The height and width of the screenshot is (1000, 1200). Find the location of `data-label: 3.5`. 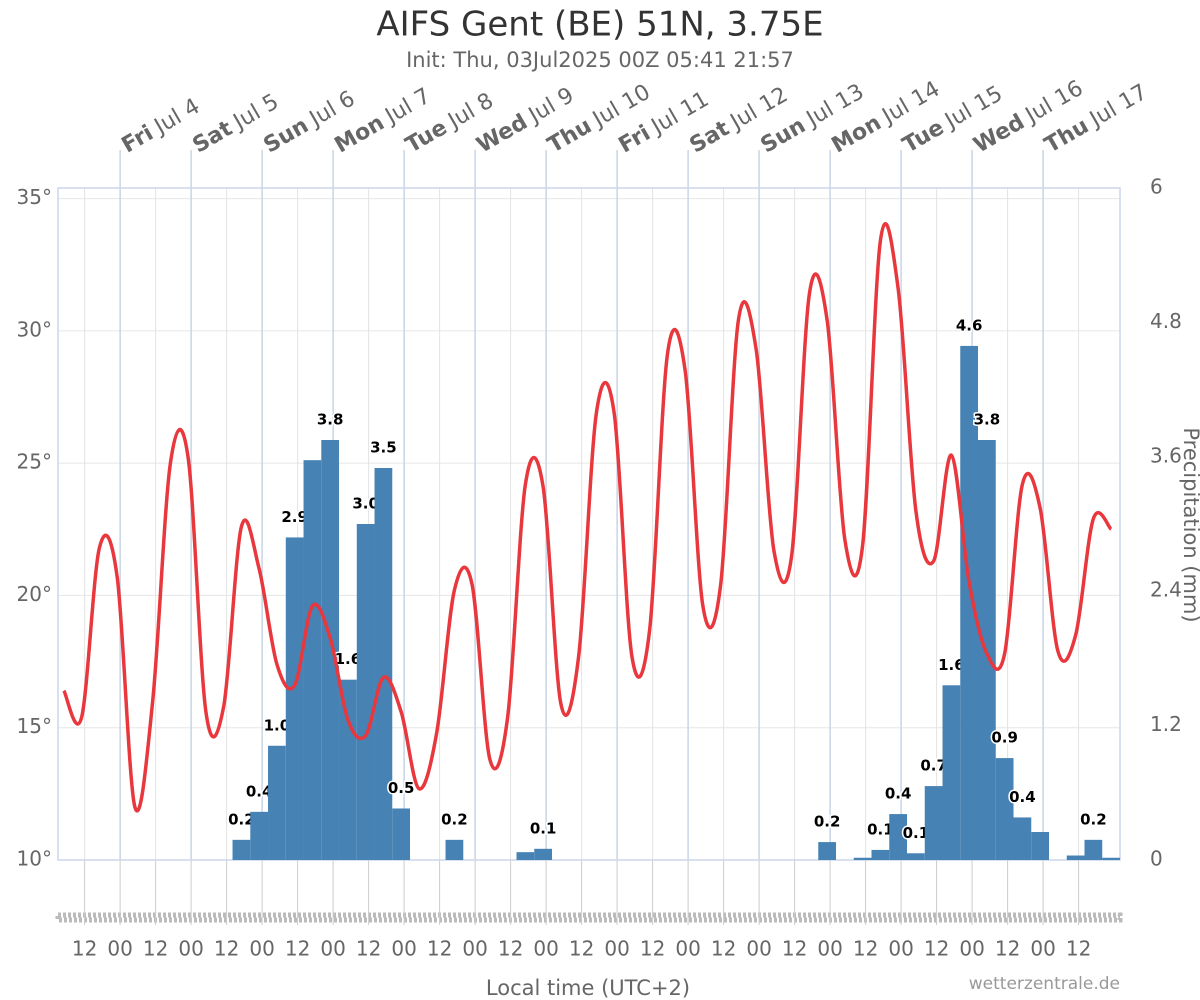

data-label: 3.5 is located at coordinates (383, 448).